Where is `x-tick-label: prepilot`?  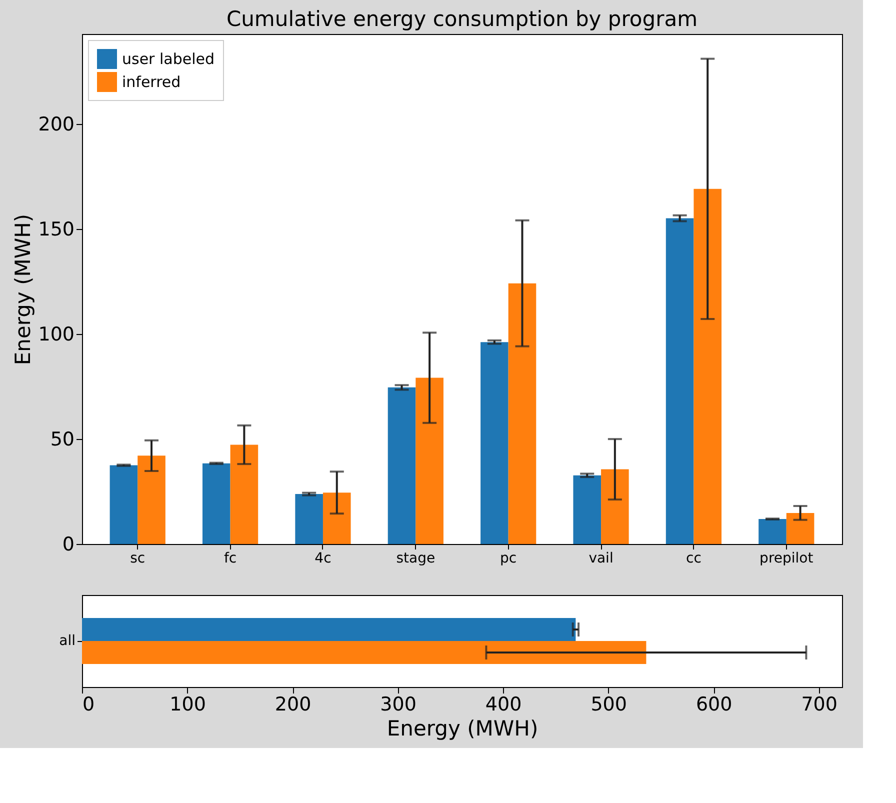 x-tick-label: prepilot is located at coordinates (787, 558).